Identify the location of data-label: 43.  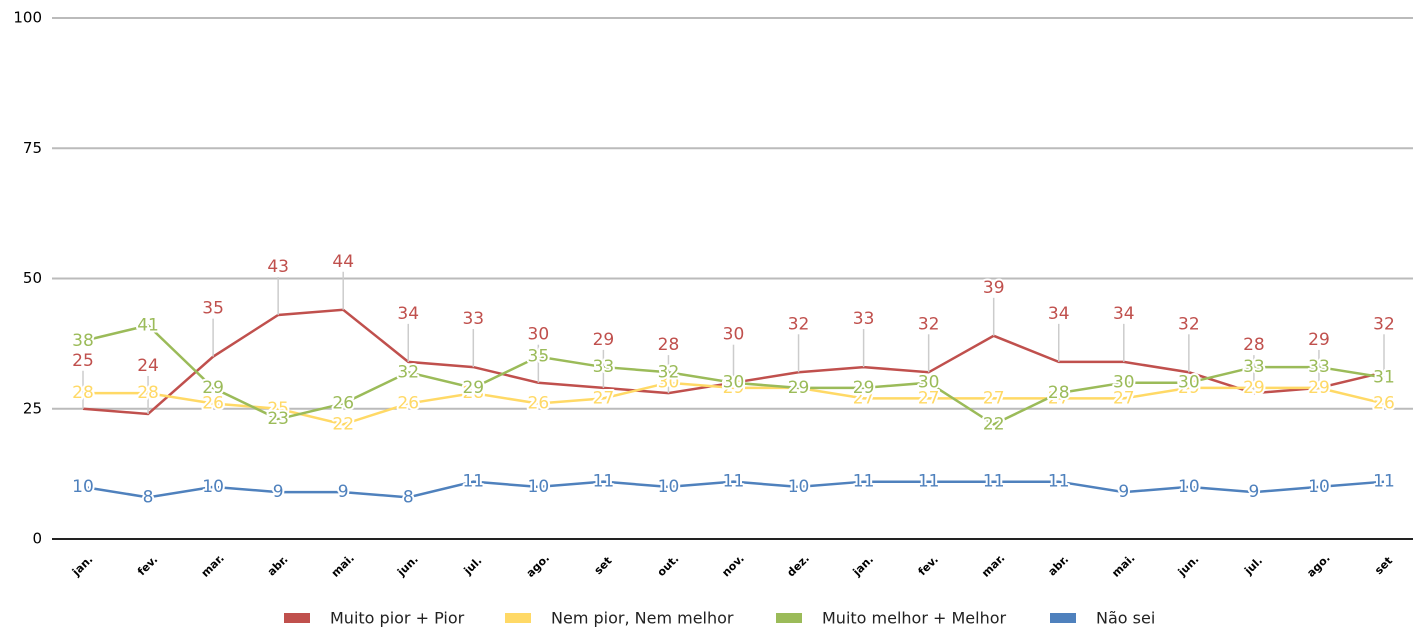
(278, 267).